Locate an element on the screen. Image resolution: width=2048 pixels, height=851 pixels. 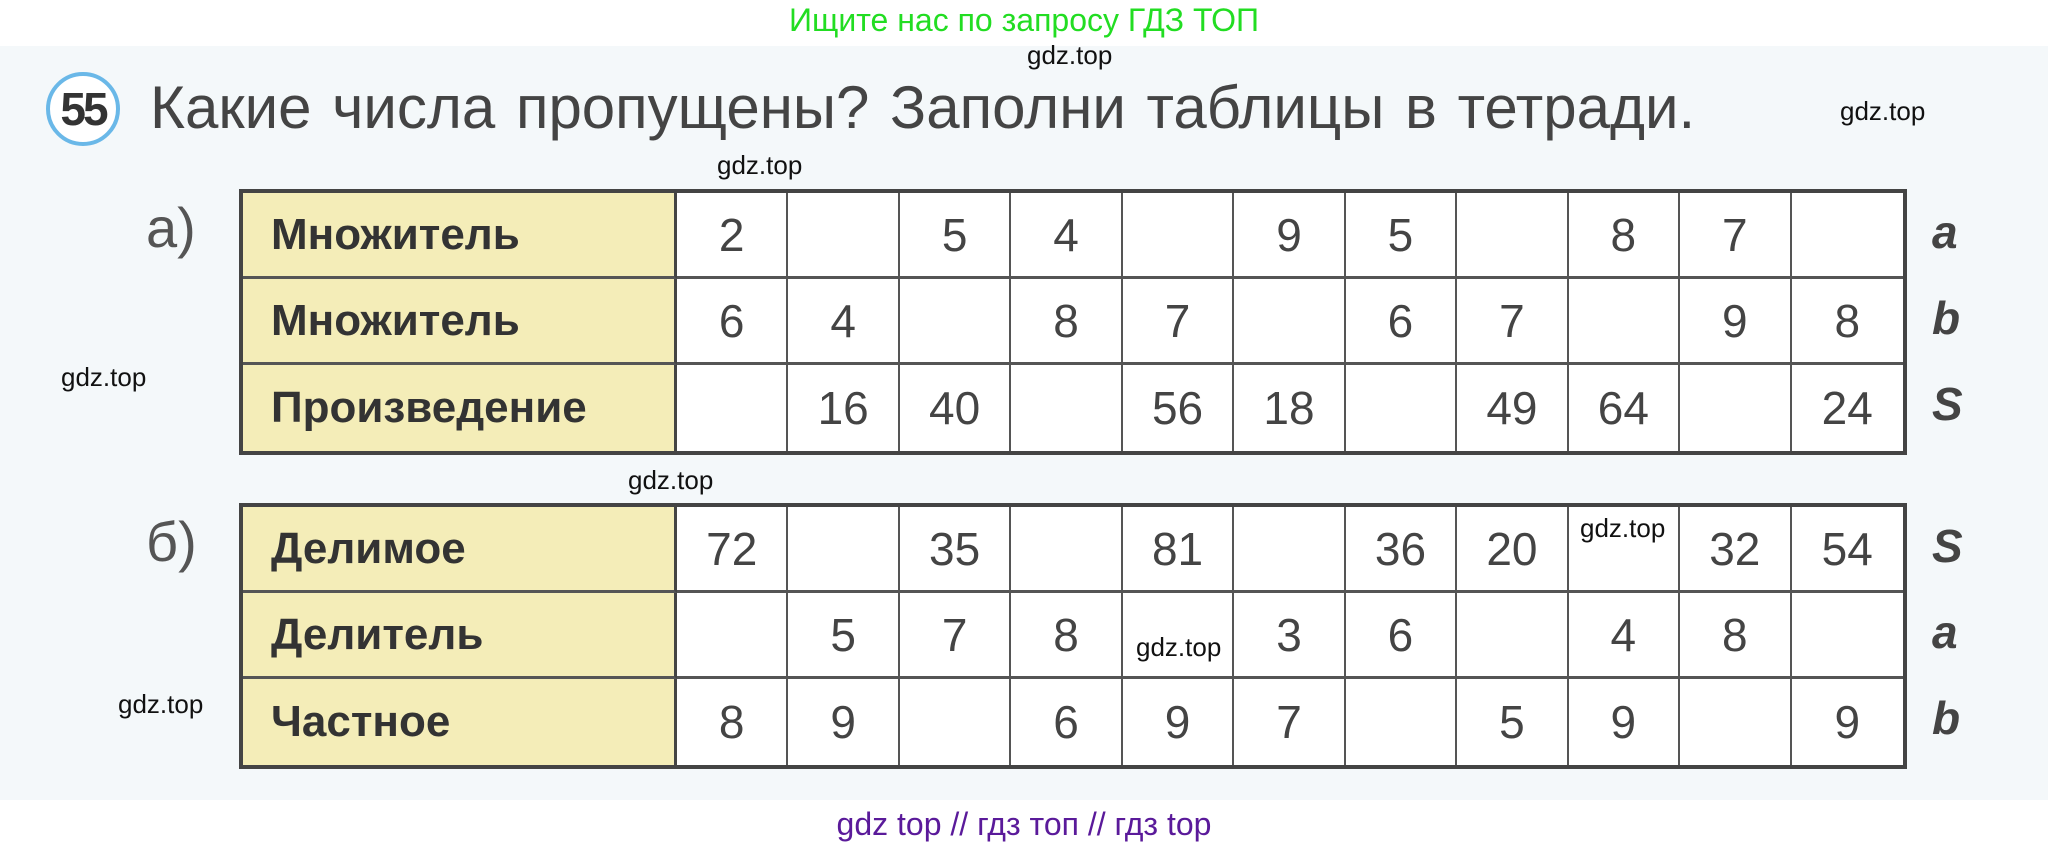
exercise-number-badge: 55 is located at coordinates (83, 109).